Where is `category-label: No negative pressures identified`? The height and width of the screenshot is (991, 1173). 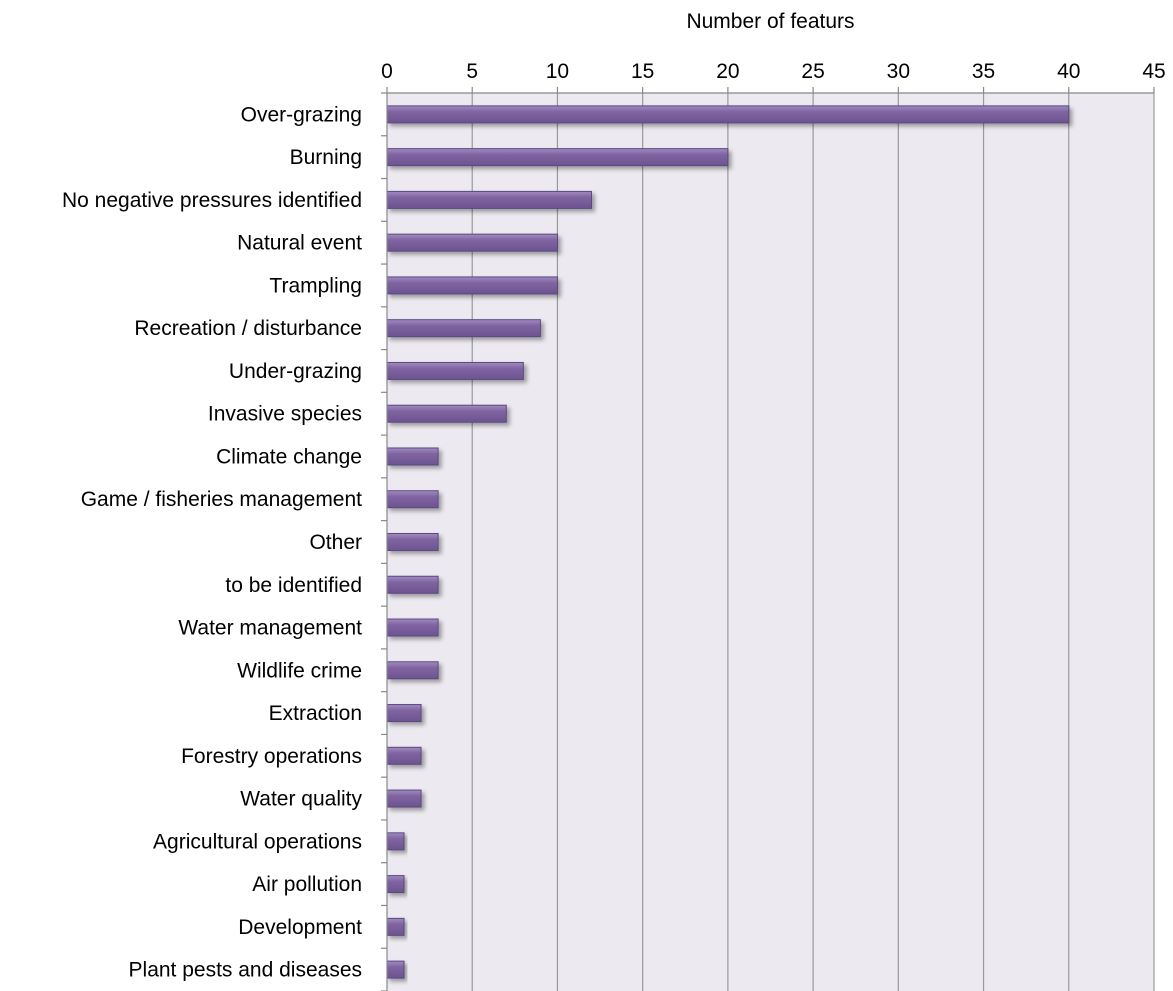 category-label: No negative pressures identified is located at coordinates (212, 200).